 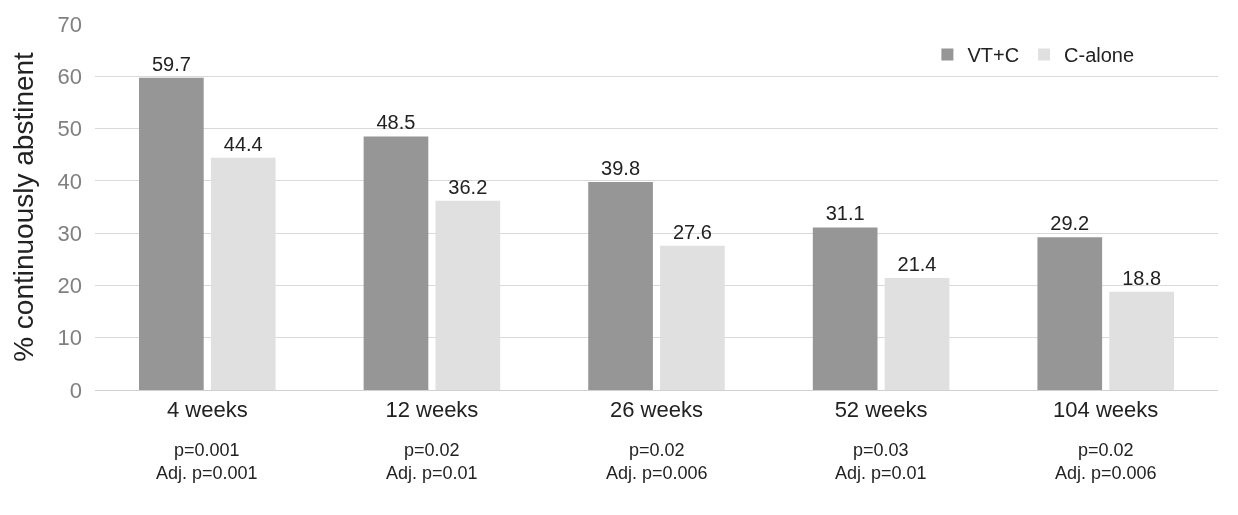 I want to click on data-label: 21.4, so click(x=917, y=264).